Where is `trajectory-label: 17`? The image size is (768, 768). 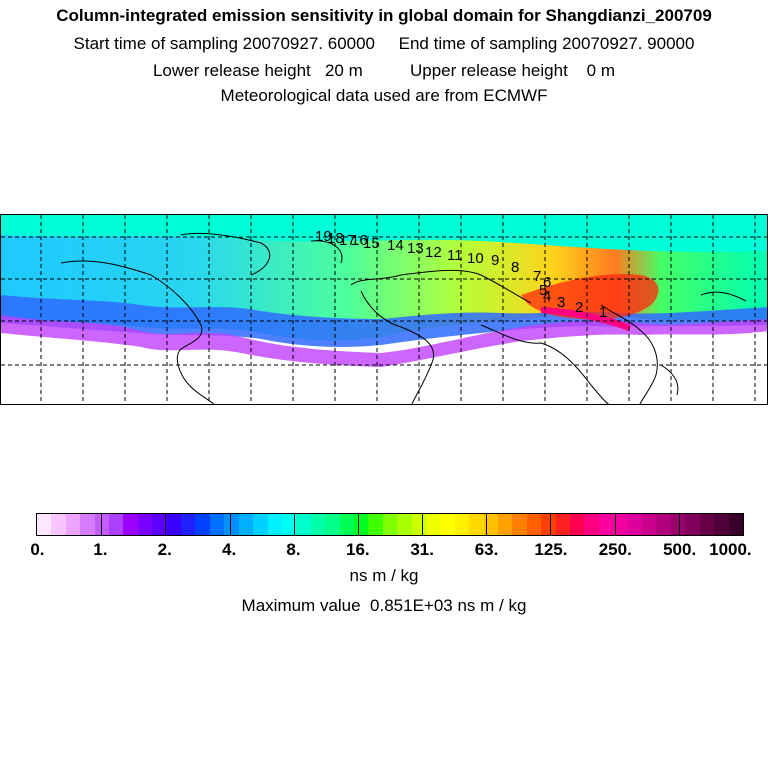 trajectory-label: 17 is located at coordinates (347, 240).